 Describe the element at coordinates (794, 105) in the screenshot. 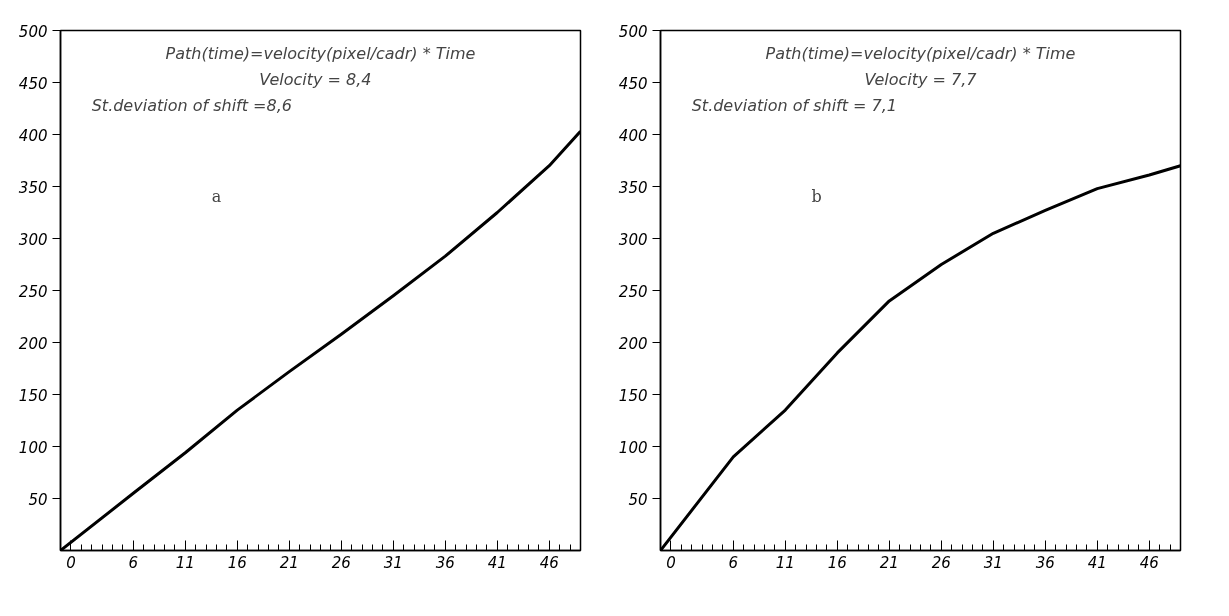

I see `annotation: St.deviation of shift = 7,1` at that location.